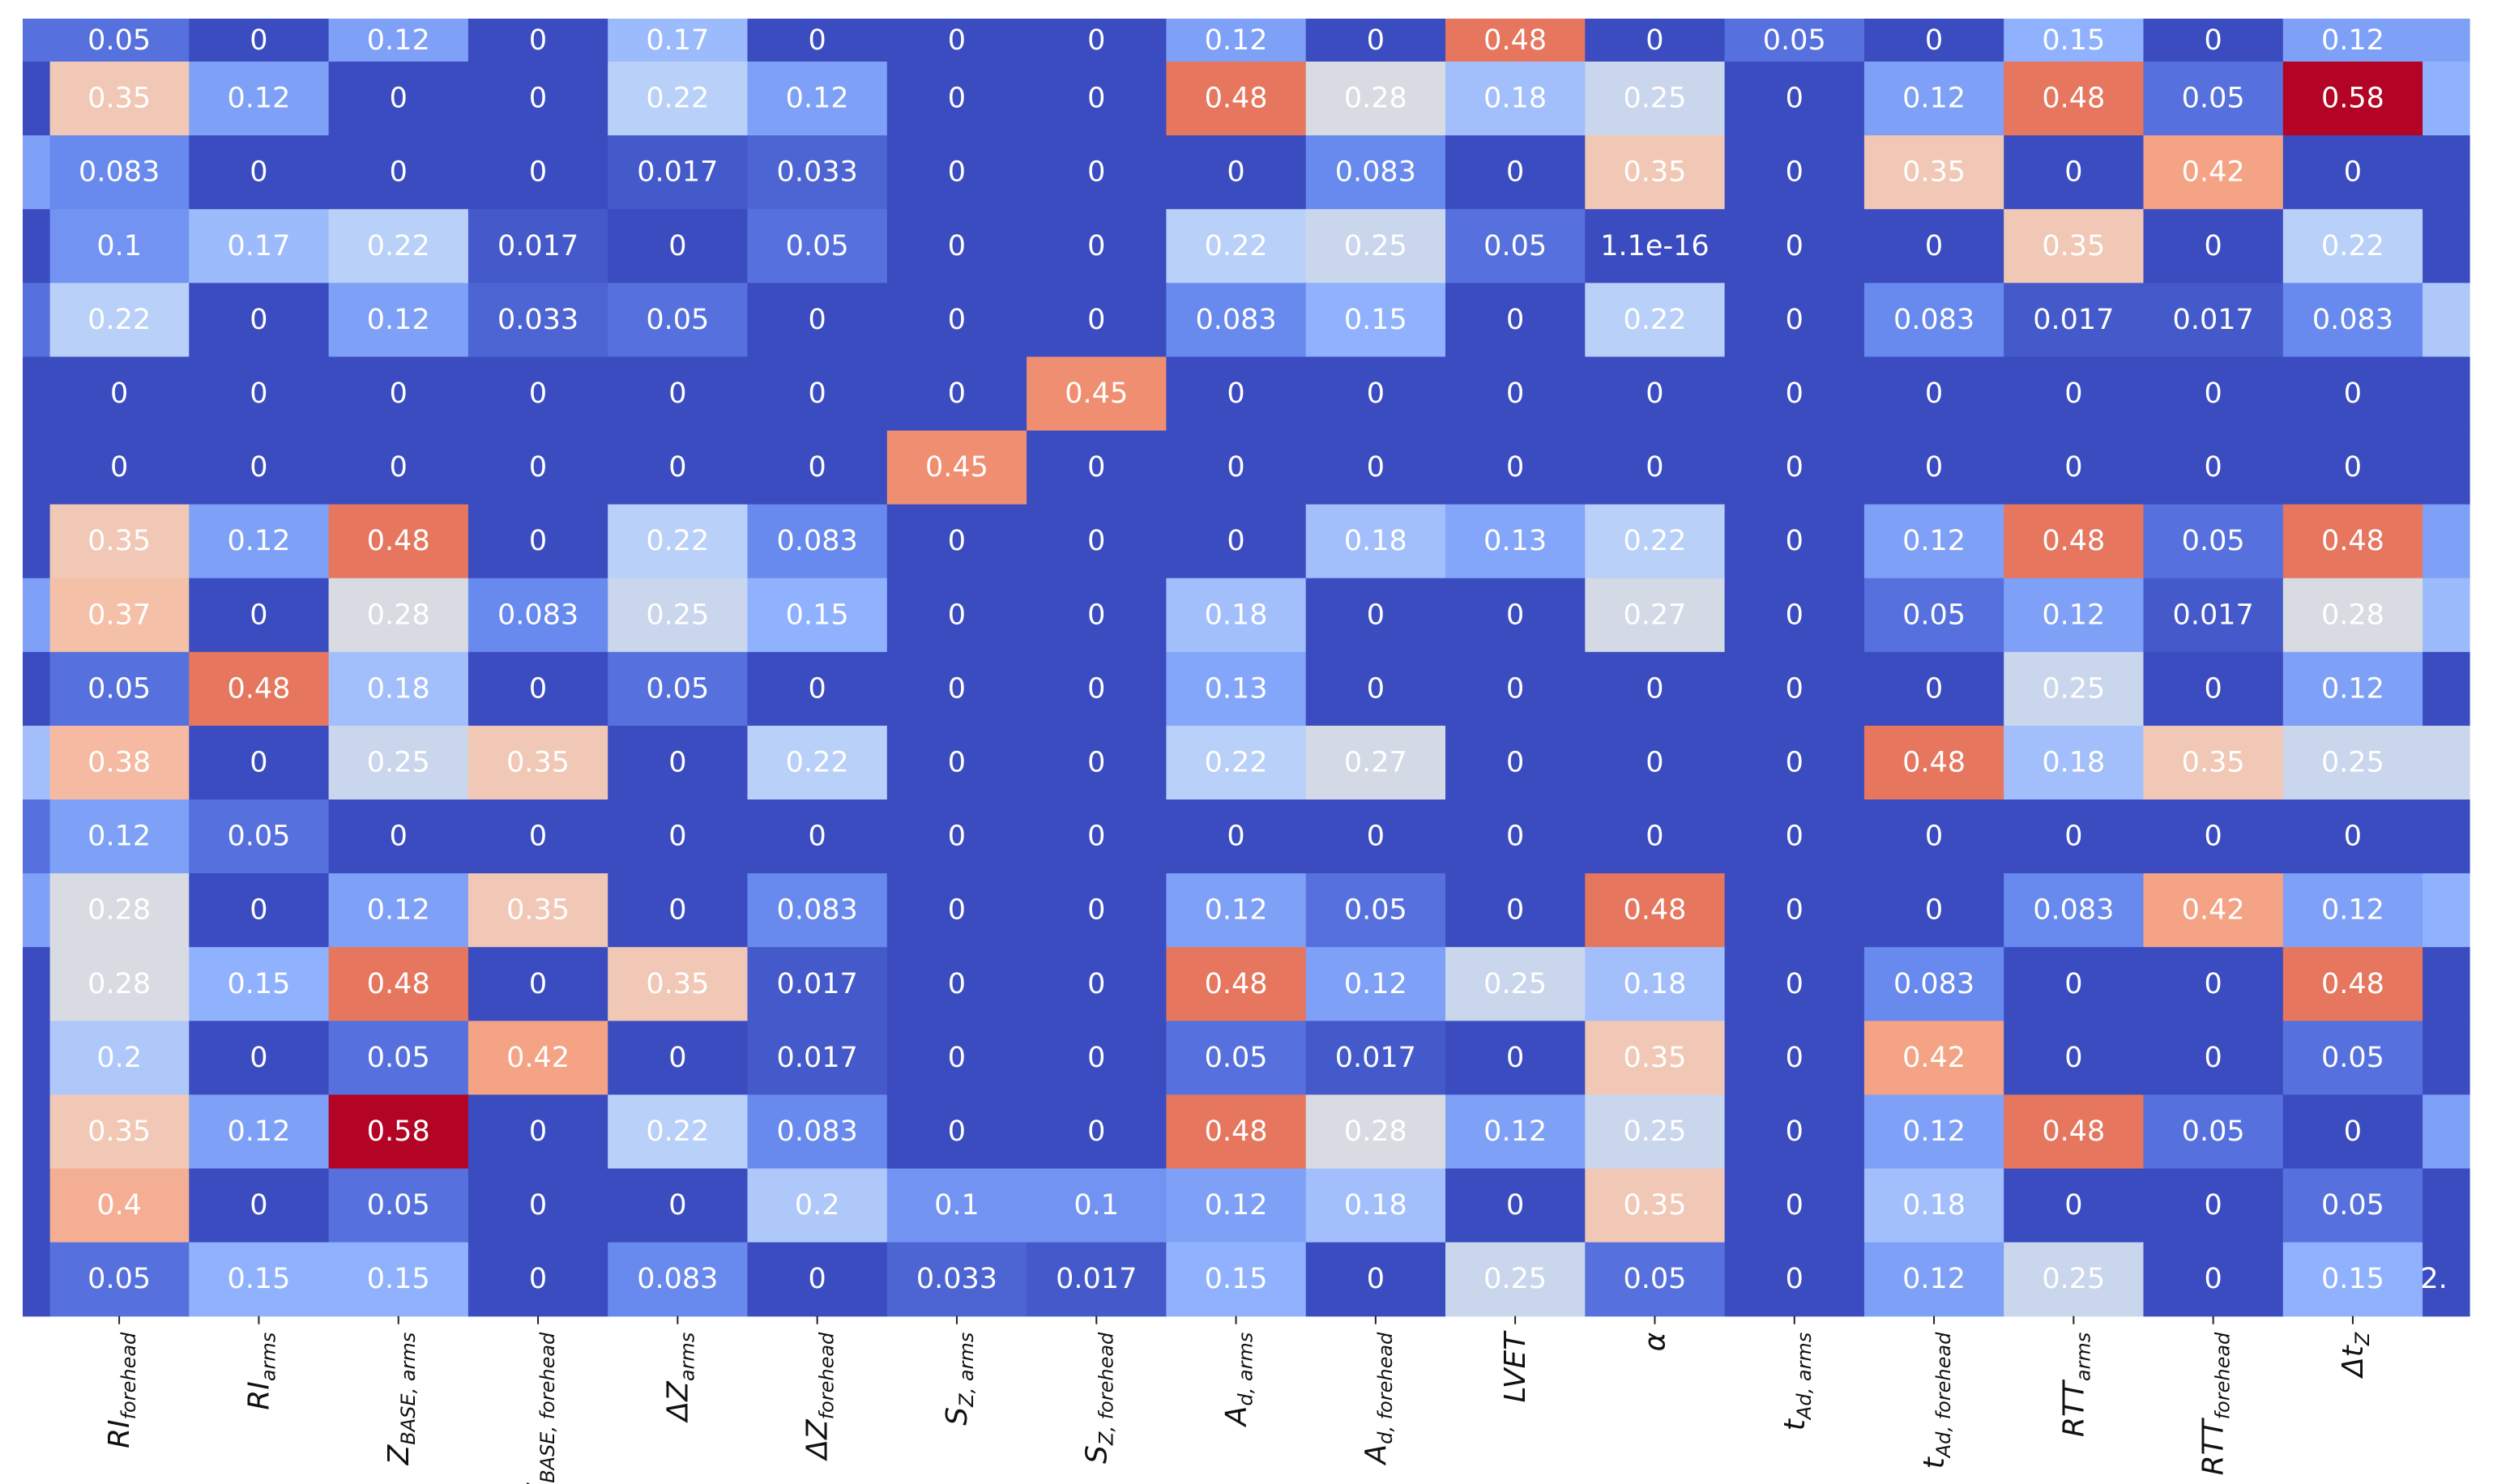 This screenshot has width=2493, height=1484. What do you see at coordinates (1515, 1205) in the screenshot?
I see `cell-label-r15-c10: 0` at bounding box center [1515, 1205].